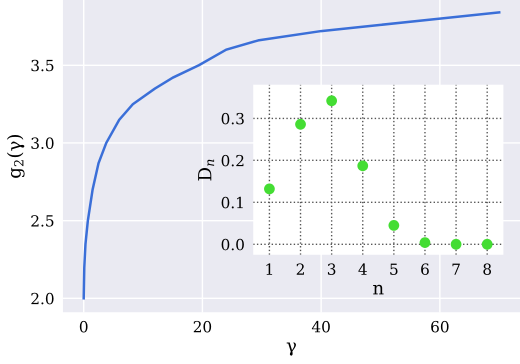  What do you see at coordinates (440, 326) in the screenshot?
I see `x-tick-label: 60` at bounding box center [440, 326].